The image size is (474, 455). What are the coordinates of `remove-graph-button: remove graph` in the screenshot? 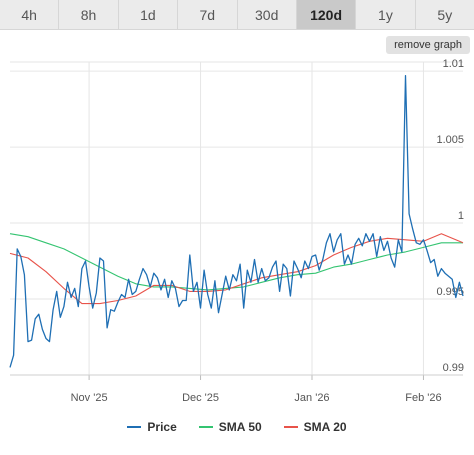 It's located at (428, 45).